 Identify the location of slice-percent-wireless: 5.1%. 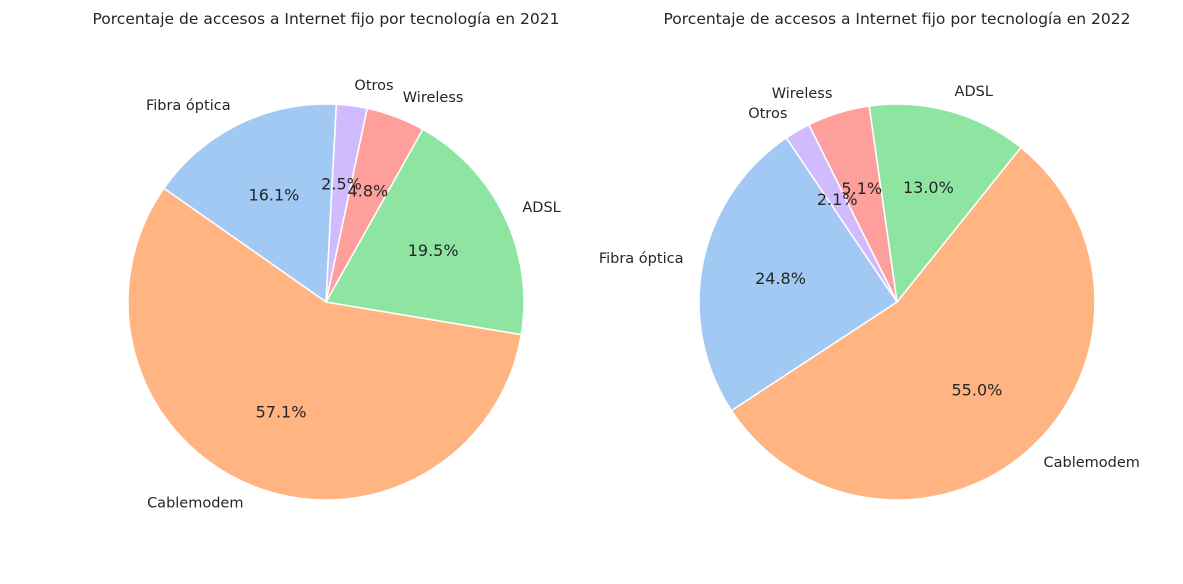
(861, 188).